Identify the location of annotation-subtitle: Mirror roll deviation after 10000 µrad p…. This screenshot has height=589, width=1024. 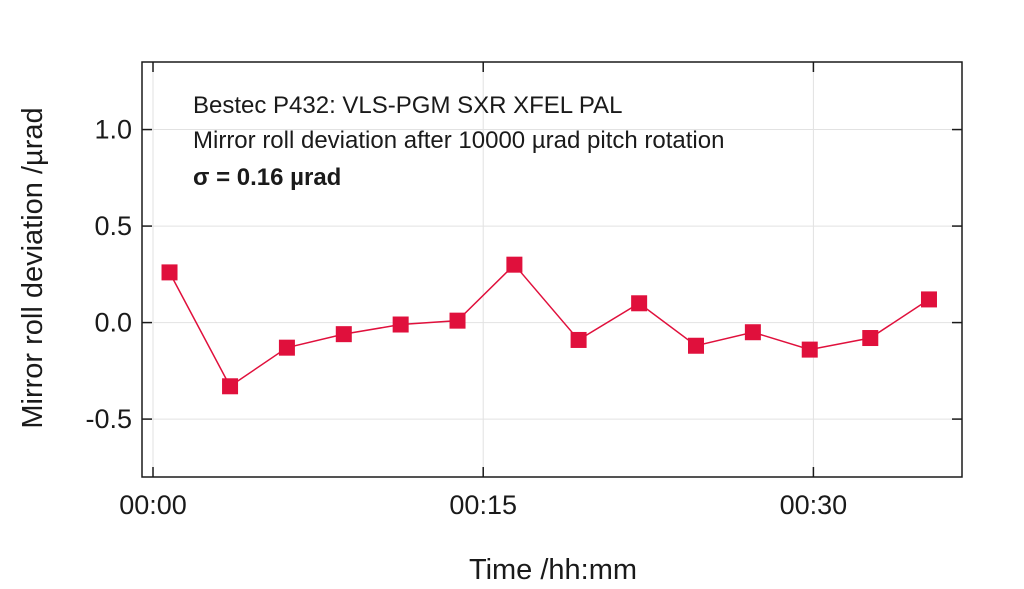
(458, 140).